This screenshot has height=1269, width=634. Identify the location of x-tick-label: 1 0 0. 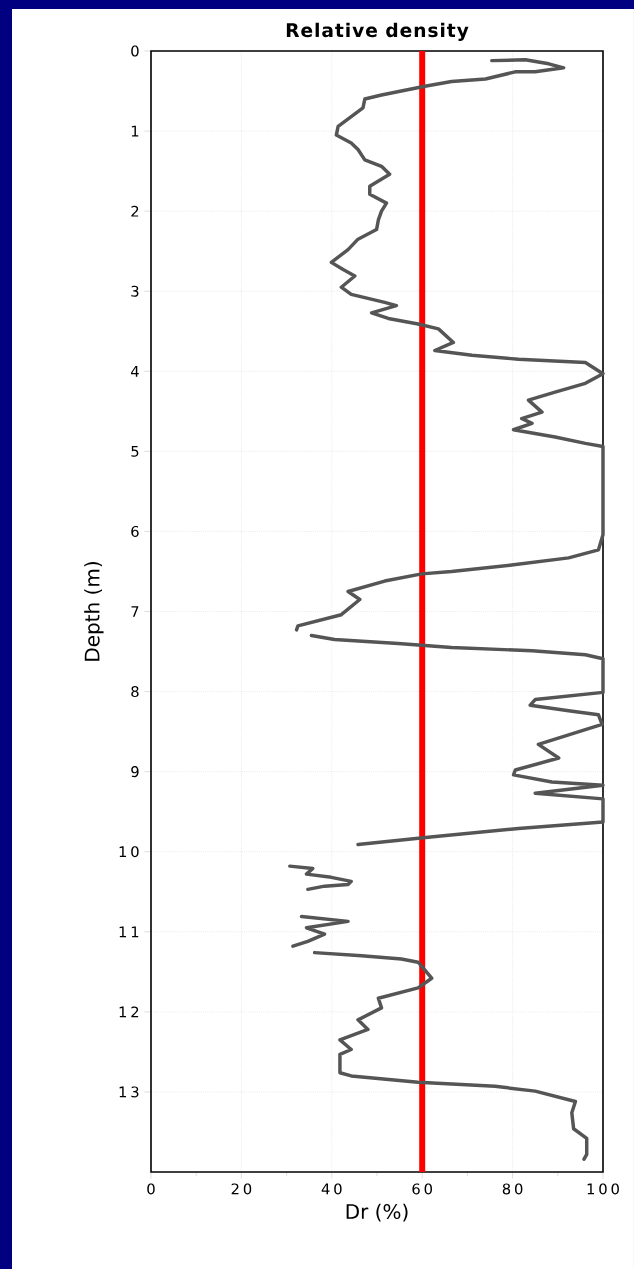
(603, 1189).